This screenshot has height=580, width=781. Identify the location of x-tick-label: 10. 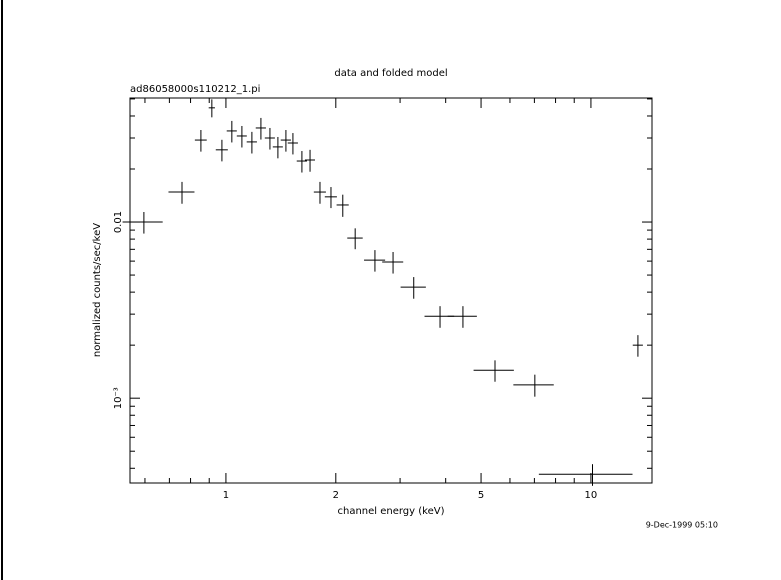
(591, 495).